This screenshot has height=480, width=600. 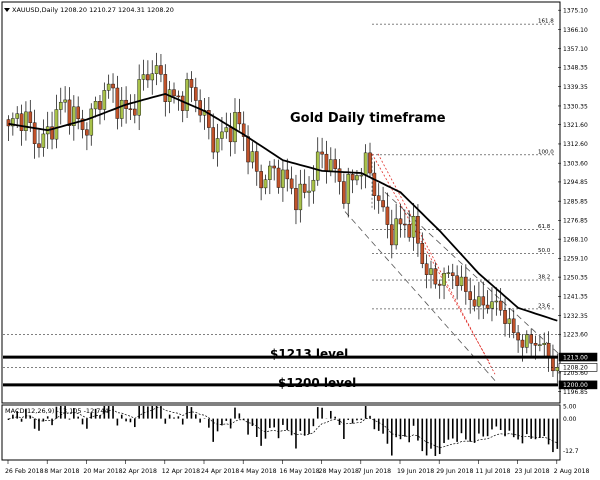 I want to click on price-tag-label: 1208.20, so click(x=575, y=368).